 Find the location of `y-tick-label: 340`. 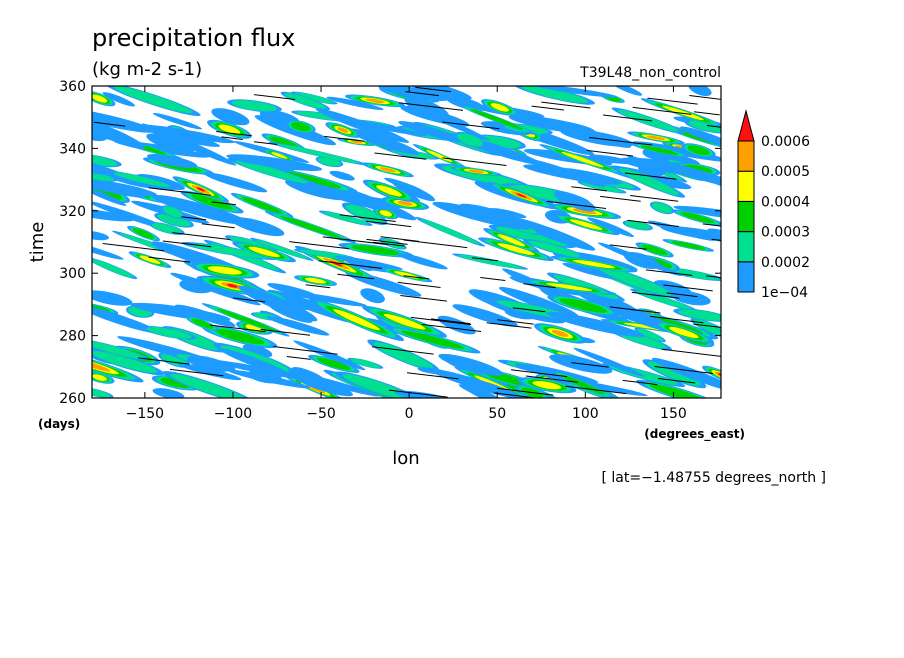

y-tick-label: 340 is located at coordinates (72, 149).